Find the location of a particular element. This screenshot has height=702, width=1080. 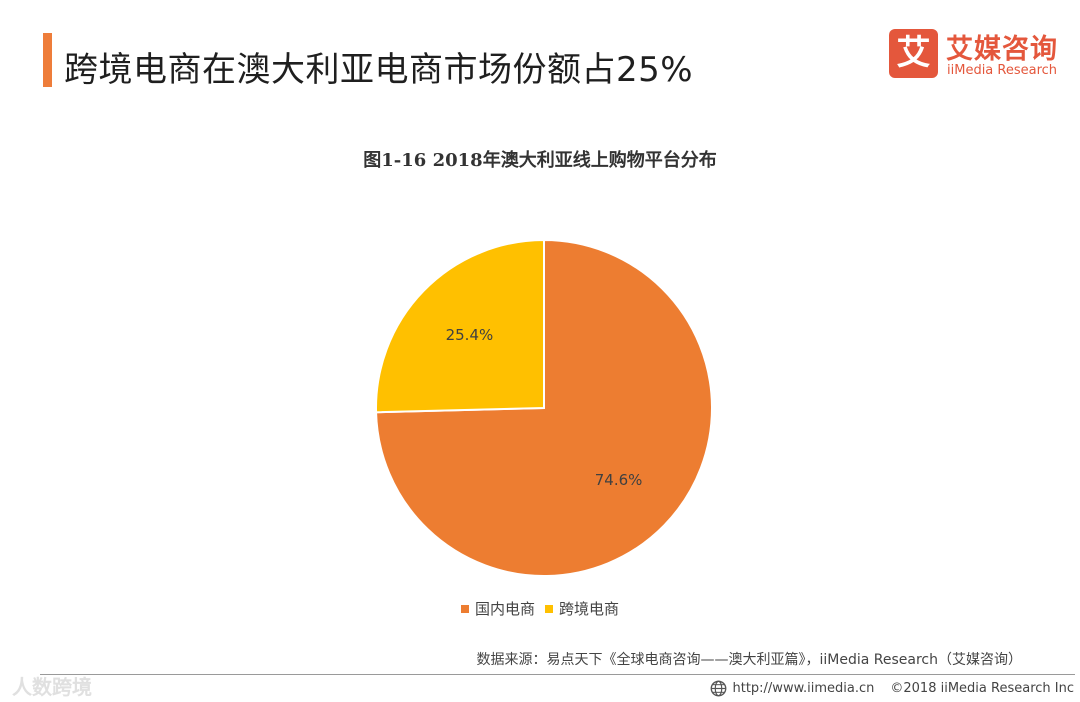

legend-item-1: 国内电商 is located at coordinates (497, 608).